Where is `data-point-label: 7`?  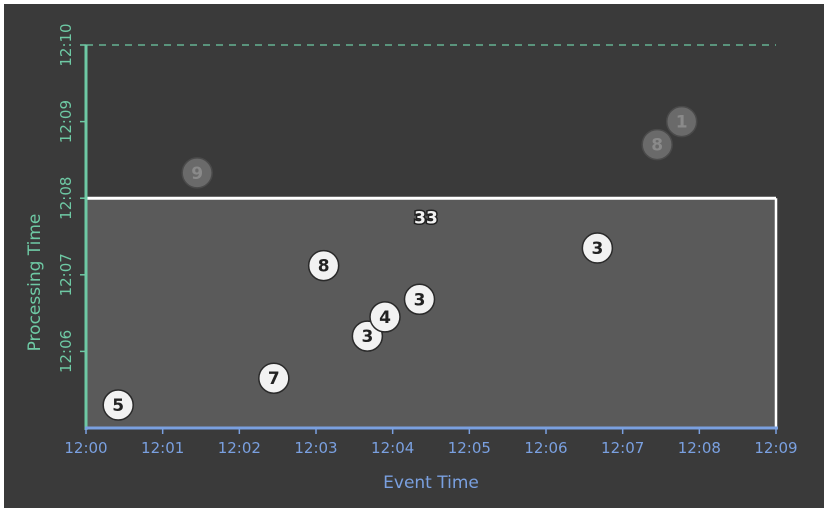 data-point-label: 7 is located at coordinates (274, 379).